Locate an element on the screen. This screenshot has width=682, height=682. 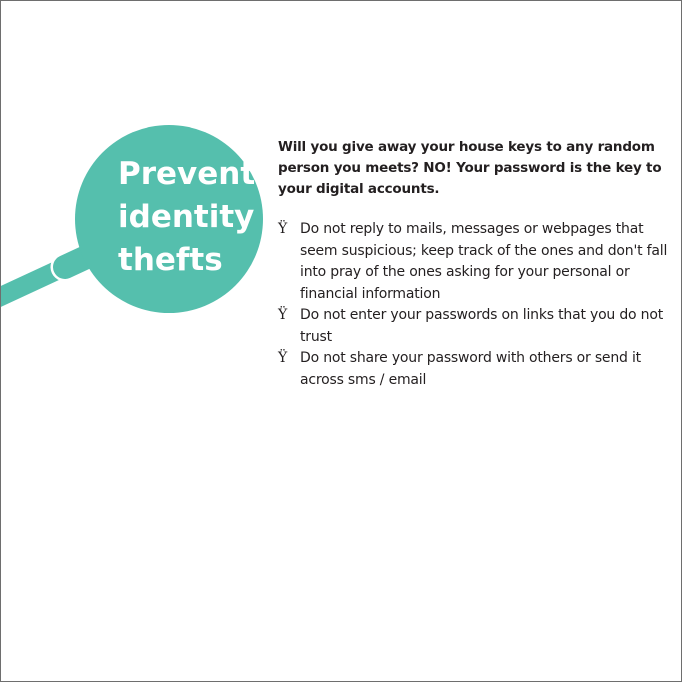
lens-title-line-2: identity is located at coordinates (186, 217).